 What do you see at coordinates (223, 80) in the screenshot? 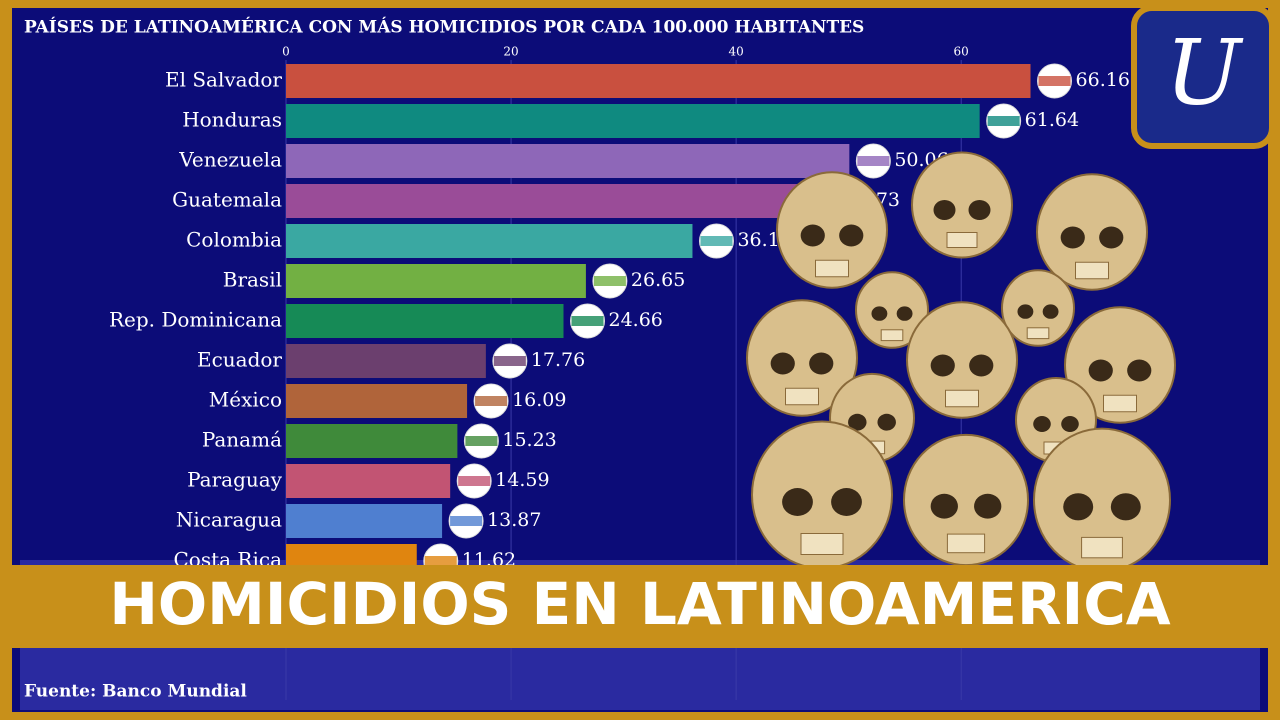
I see `category-label: El Salvador` at bounding box center [223, 80].